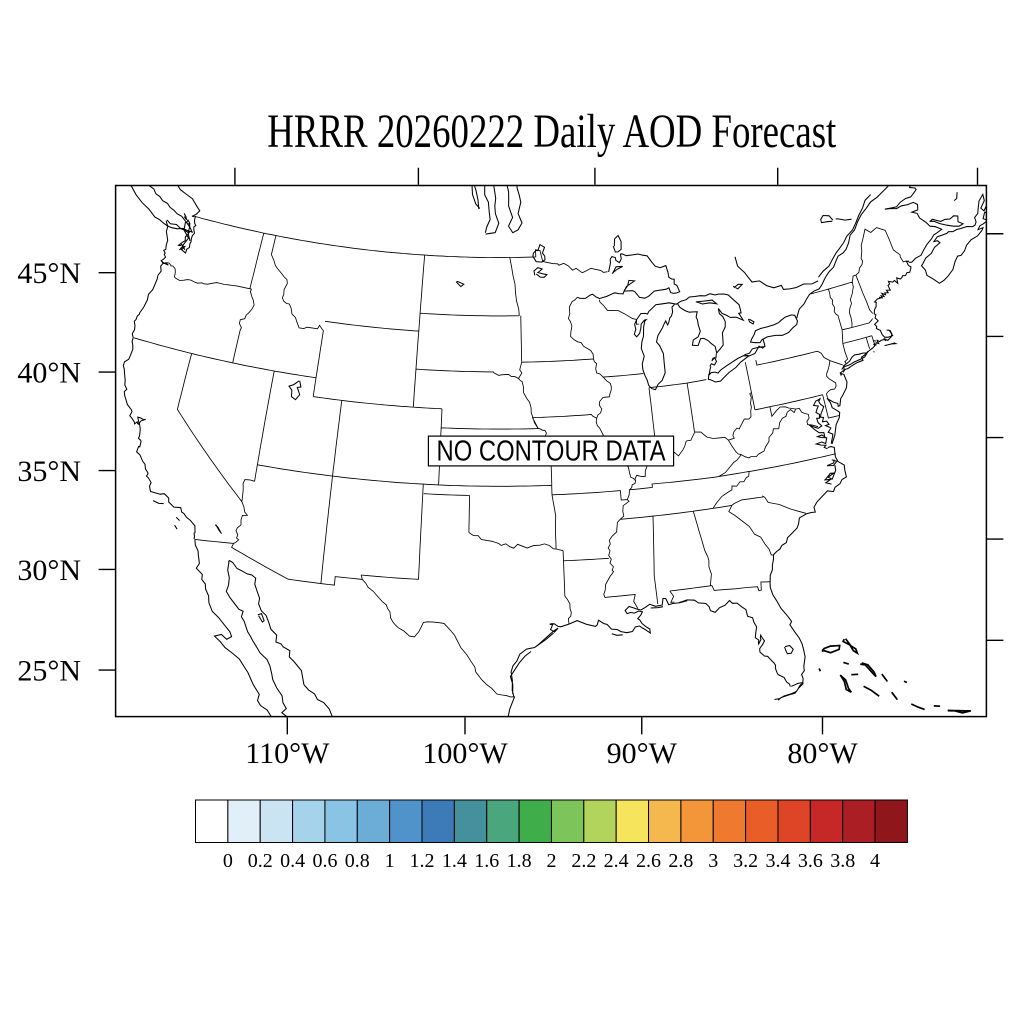 The height and width of the screenshot is (1024, 1024). I want to click on svg-text: 1, so click(390, 861).